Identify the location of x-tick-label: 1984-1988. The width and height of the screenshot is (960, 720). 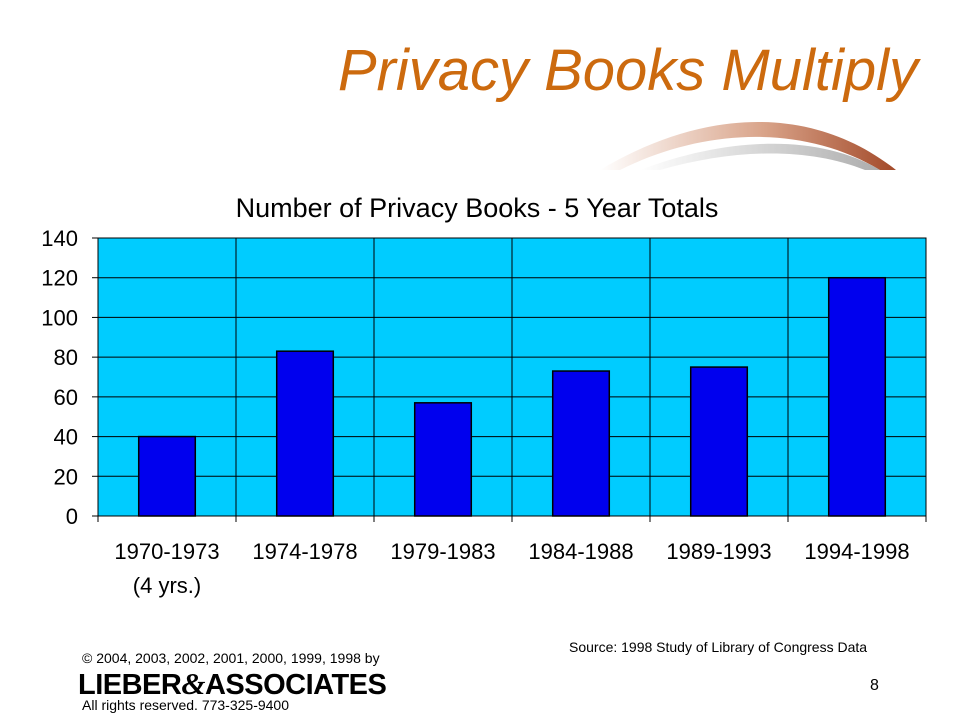
(580, 551).